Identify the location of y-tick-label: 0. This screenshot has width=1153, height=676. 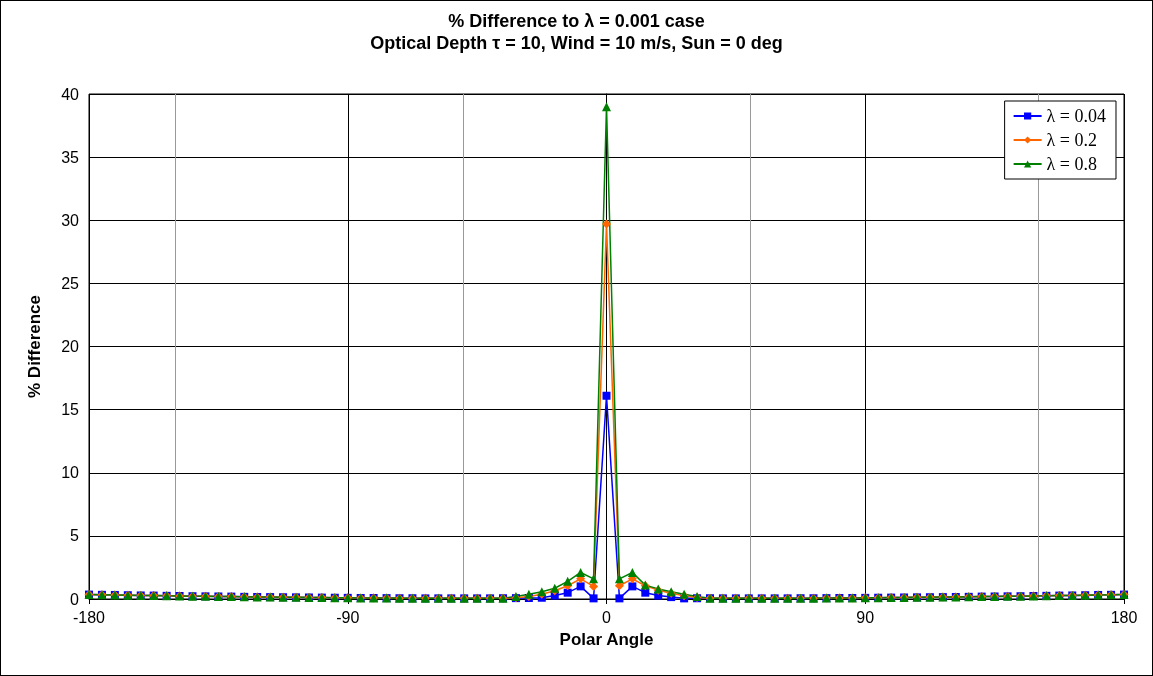
(75, 599).